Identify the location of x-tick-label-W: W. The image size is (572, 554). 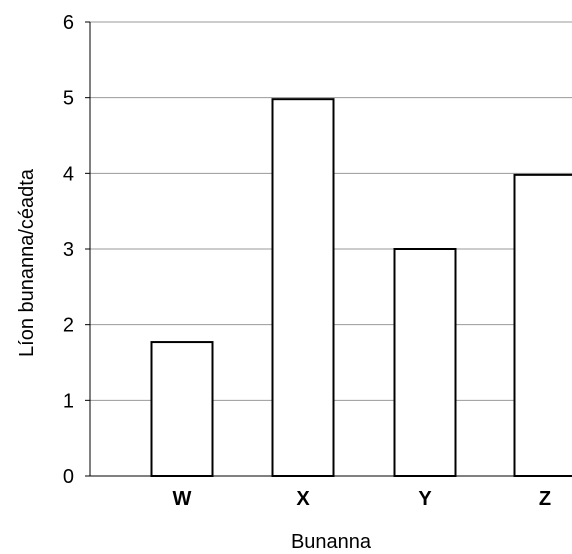
(182, 499).